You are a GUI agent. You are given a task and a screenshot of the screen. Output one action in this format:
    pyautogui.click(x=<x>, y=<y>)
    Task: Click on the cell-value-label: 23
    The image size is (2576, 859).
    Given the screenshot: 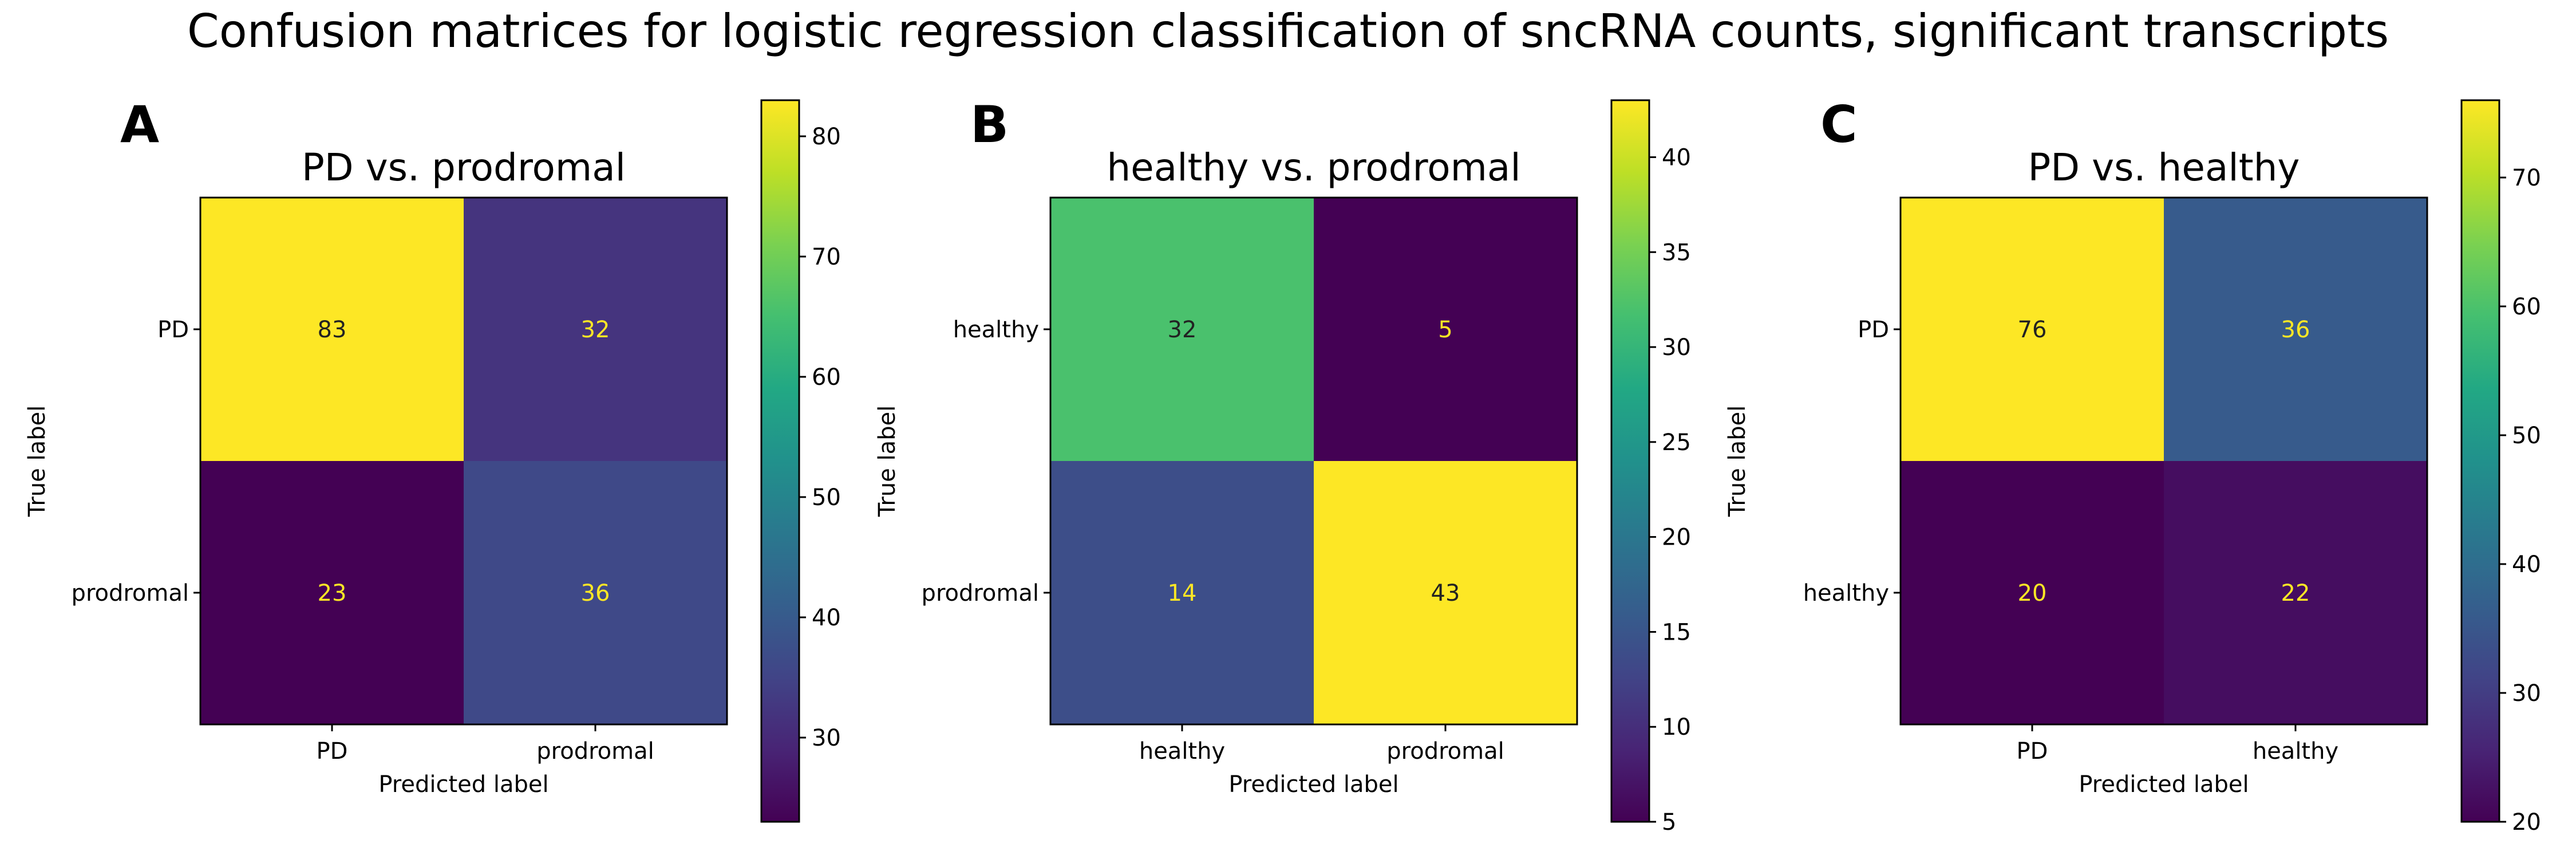 What is the action you would take?
    pyautogui.click(x=332, y=593)
    